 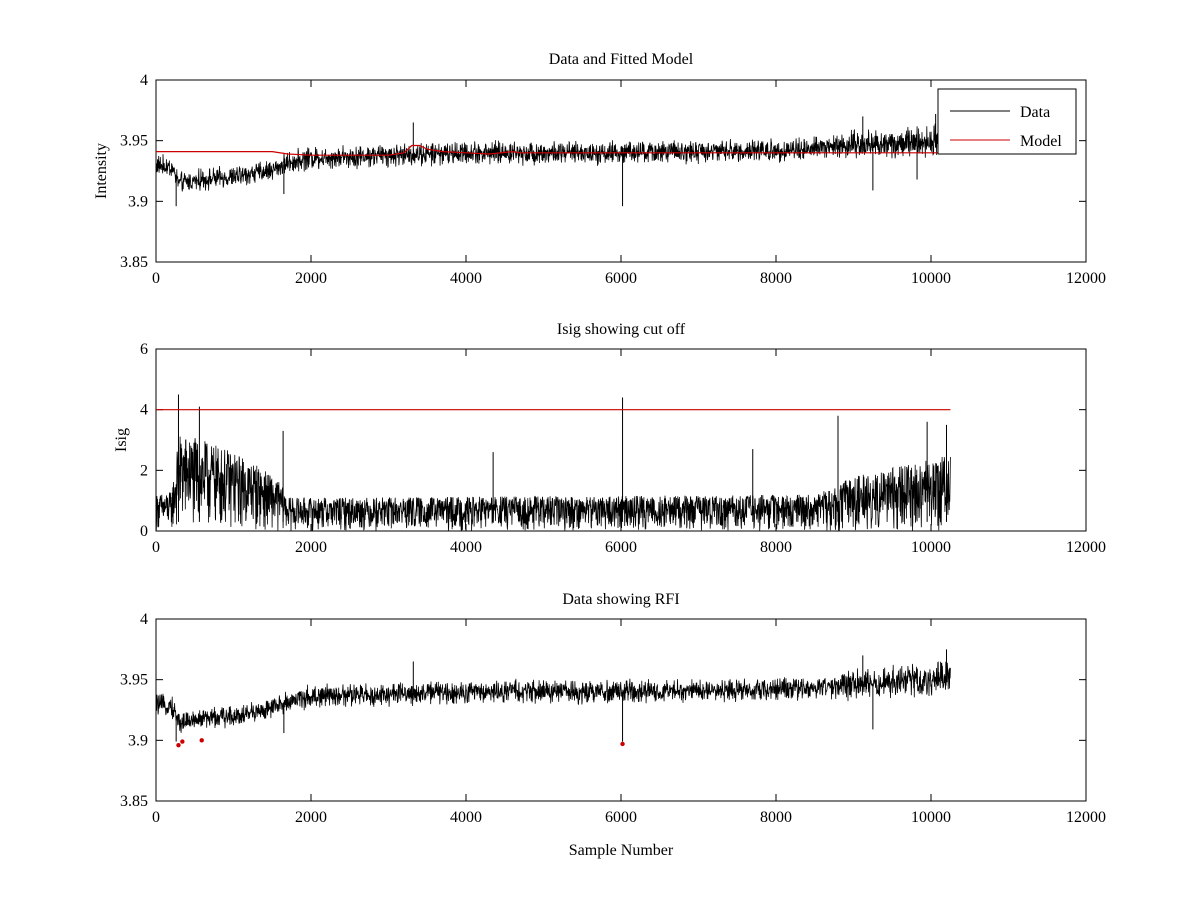 I want to click on series-line-isig, so click(x=553, y=484).